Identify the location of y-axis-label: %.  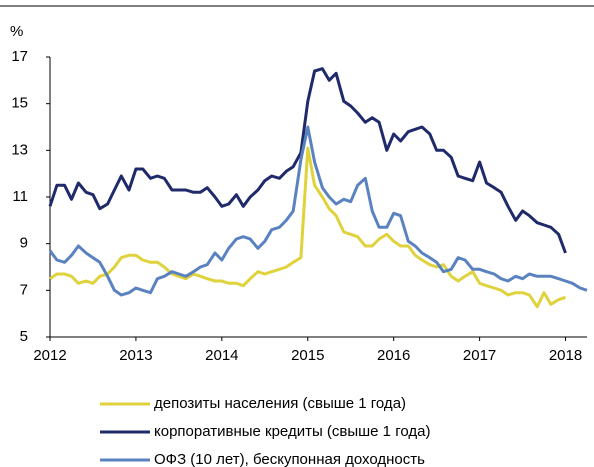
(16, 31).